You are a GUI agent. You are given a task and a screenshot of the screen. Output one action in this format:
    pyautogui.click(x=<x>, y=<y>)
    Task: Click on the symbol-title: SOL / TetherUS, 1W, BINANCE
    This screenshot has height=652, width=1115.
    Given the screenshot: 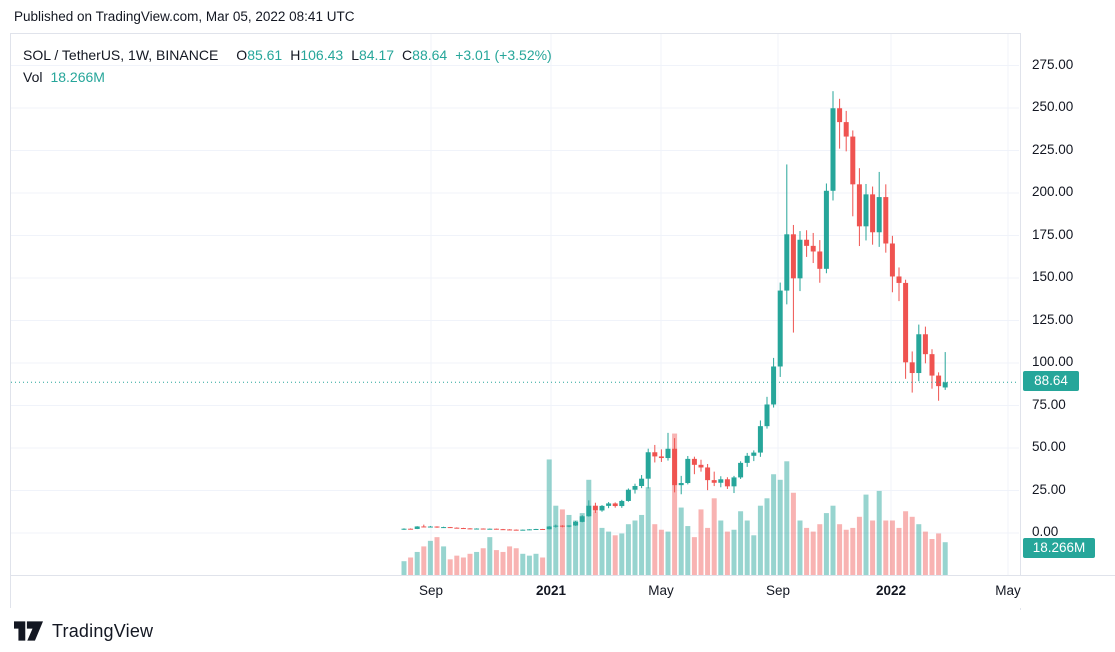 What is the action you would take?
    pyautogui.click(x=121, y=55)
    